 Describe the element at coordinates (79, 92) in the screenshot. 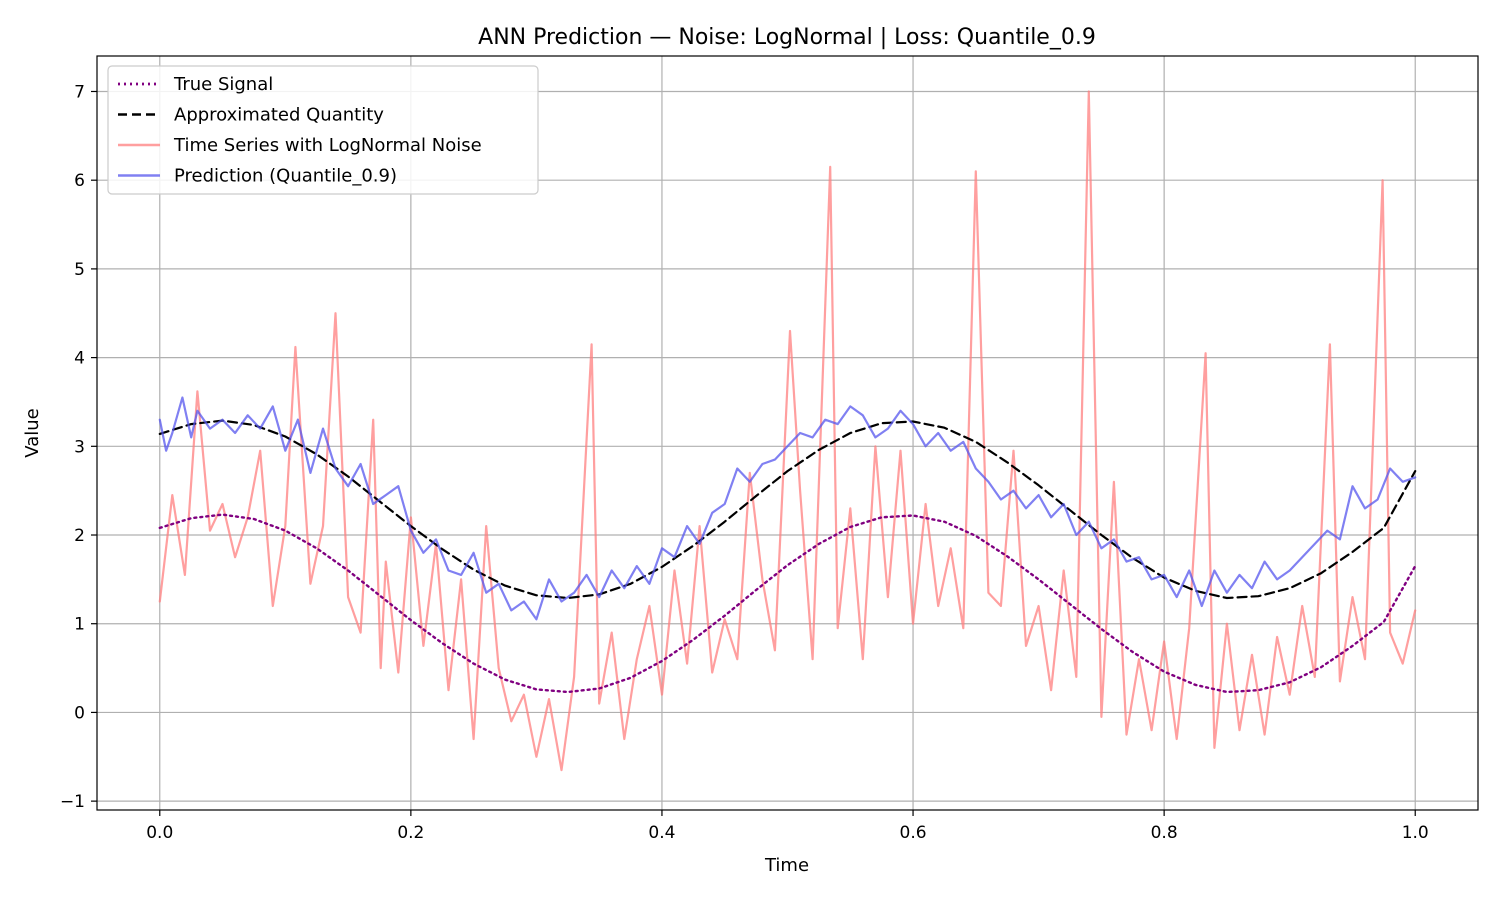

I see `y-tick-label: 7` at that location.